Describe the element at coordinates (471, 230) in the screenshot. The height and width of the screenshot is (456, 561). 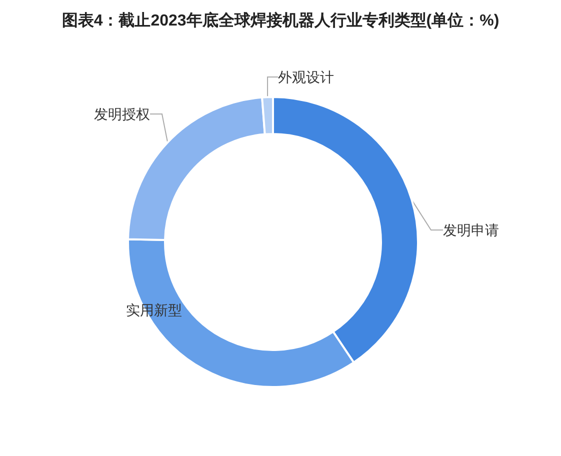
I see `slice-label: 发明申请` at that location.